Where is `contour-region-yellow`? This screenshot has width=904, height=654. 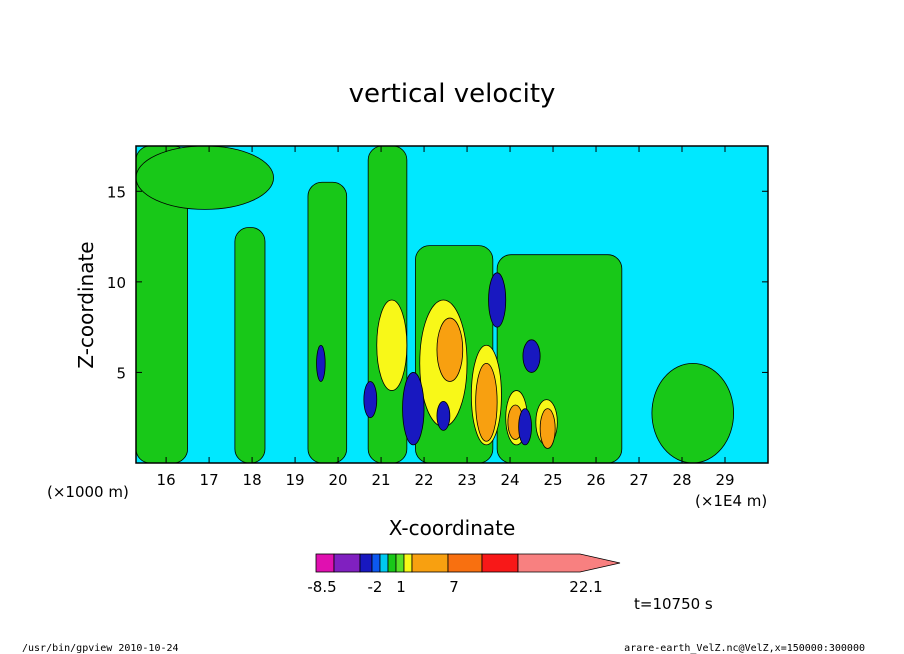
contour-region-yellow is located at coordinates (392, 345).